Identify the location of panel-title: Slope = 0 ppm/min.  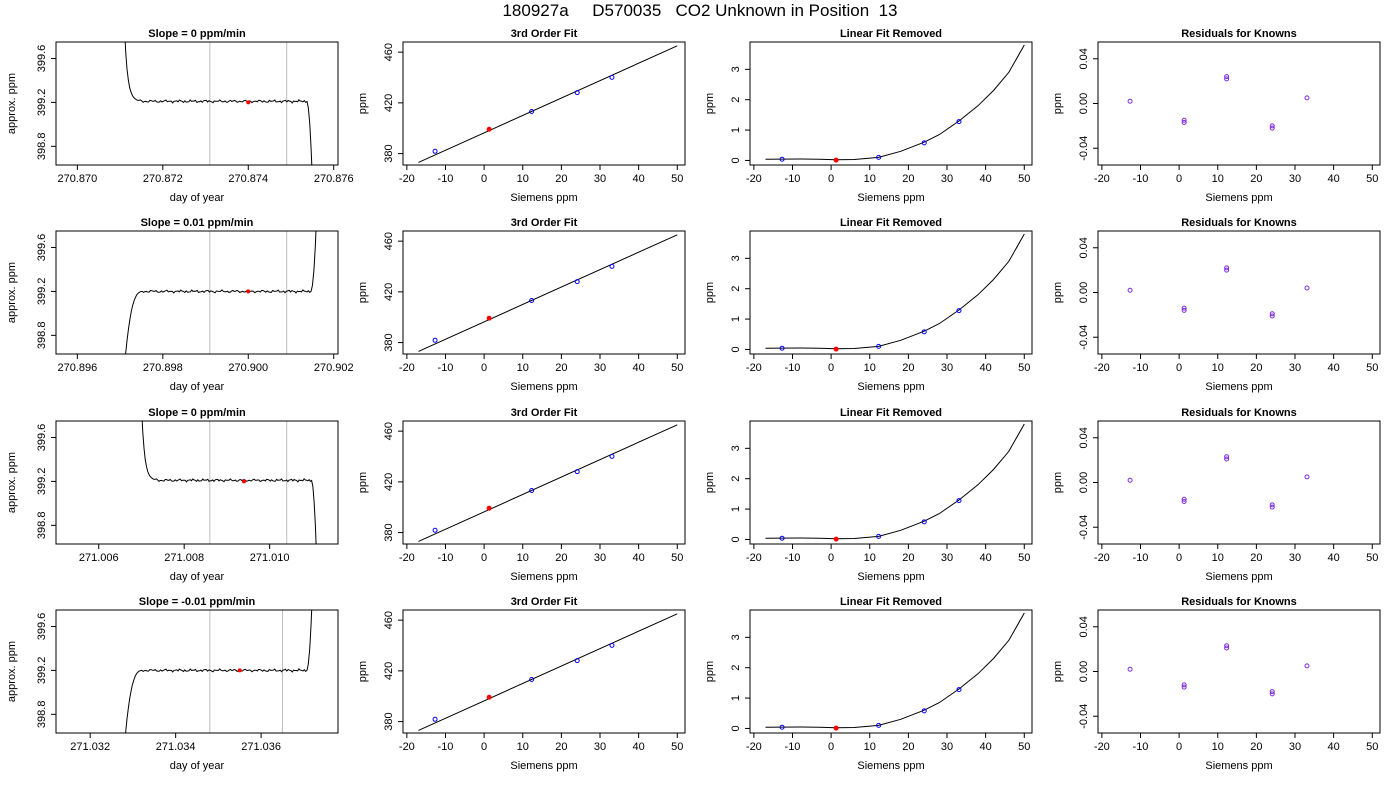
(197, 413).